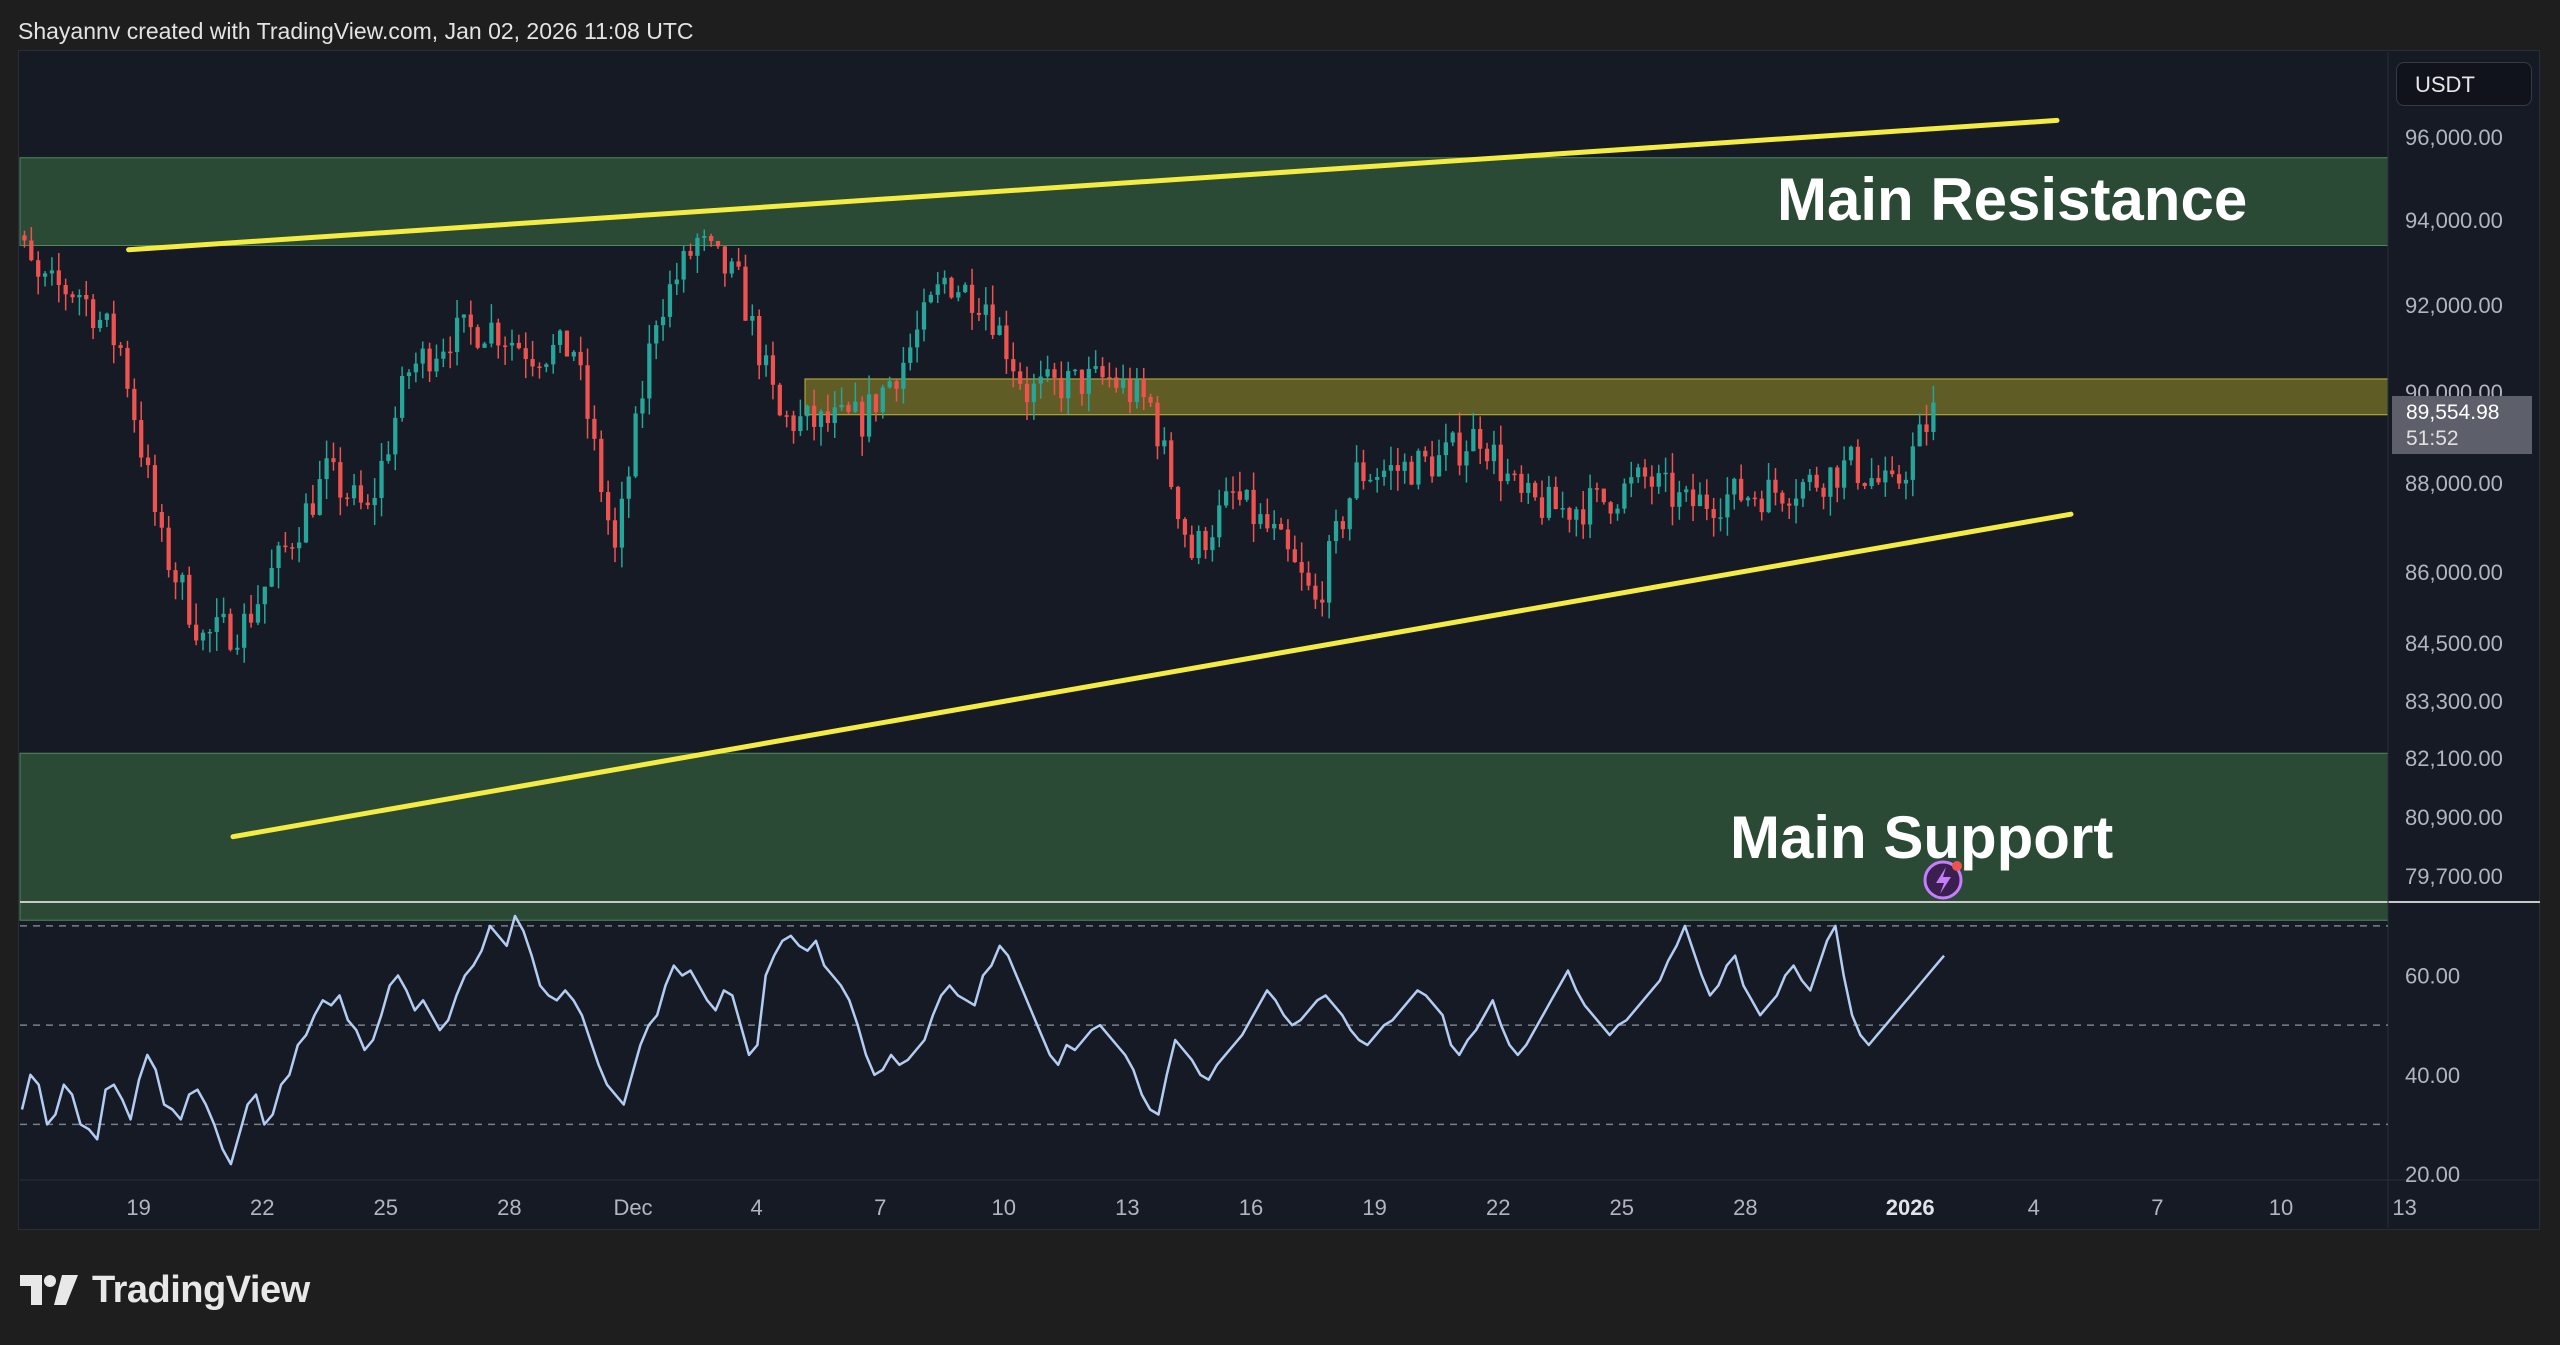 The height and width of the screenshot is (1345, 2560). I want to click on price-tick-label: 94,000.00, so click(2454, 220).